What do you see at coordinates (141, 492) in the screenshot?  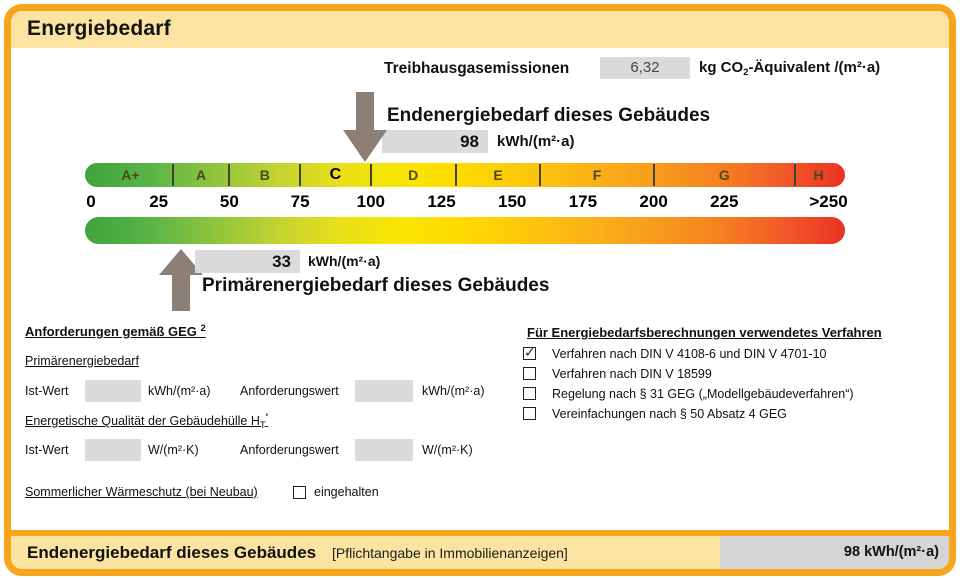 I see `summer-heat-protection-heading: Sommerlicher Wärmeschutz (bei Neubau)` at bounding box center [141, 492].